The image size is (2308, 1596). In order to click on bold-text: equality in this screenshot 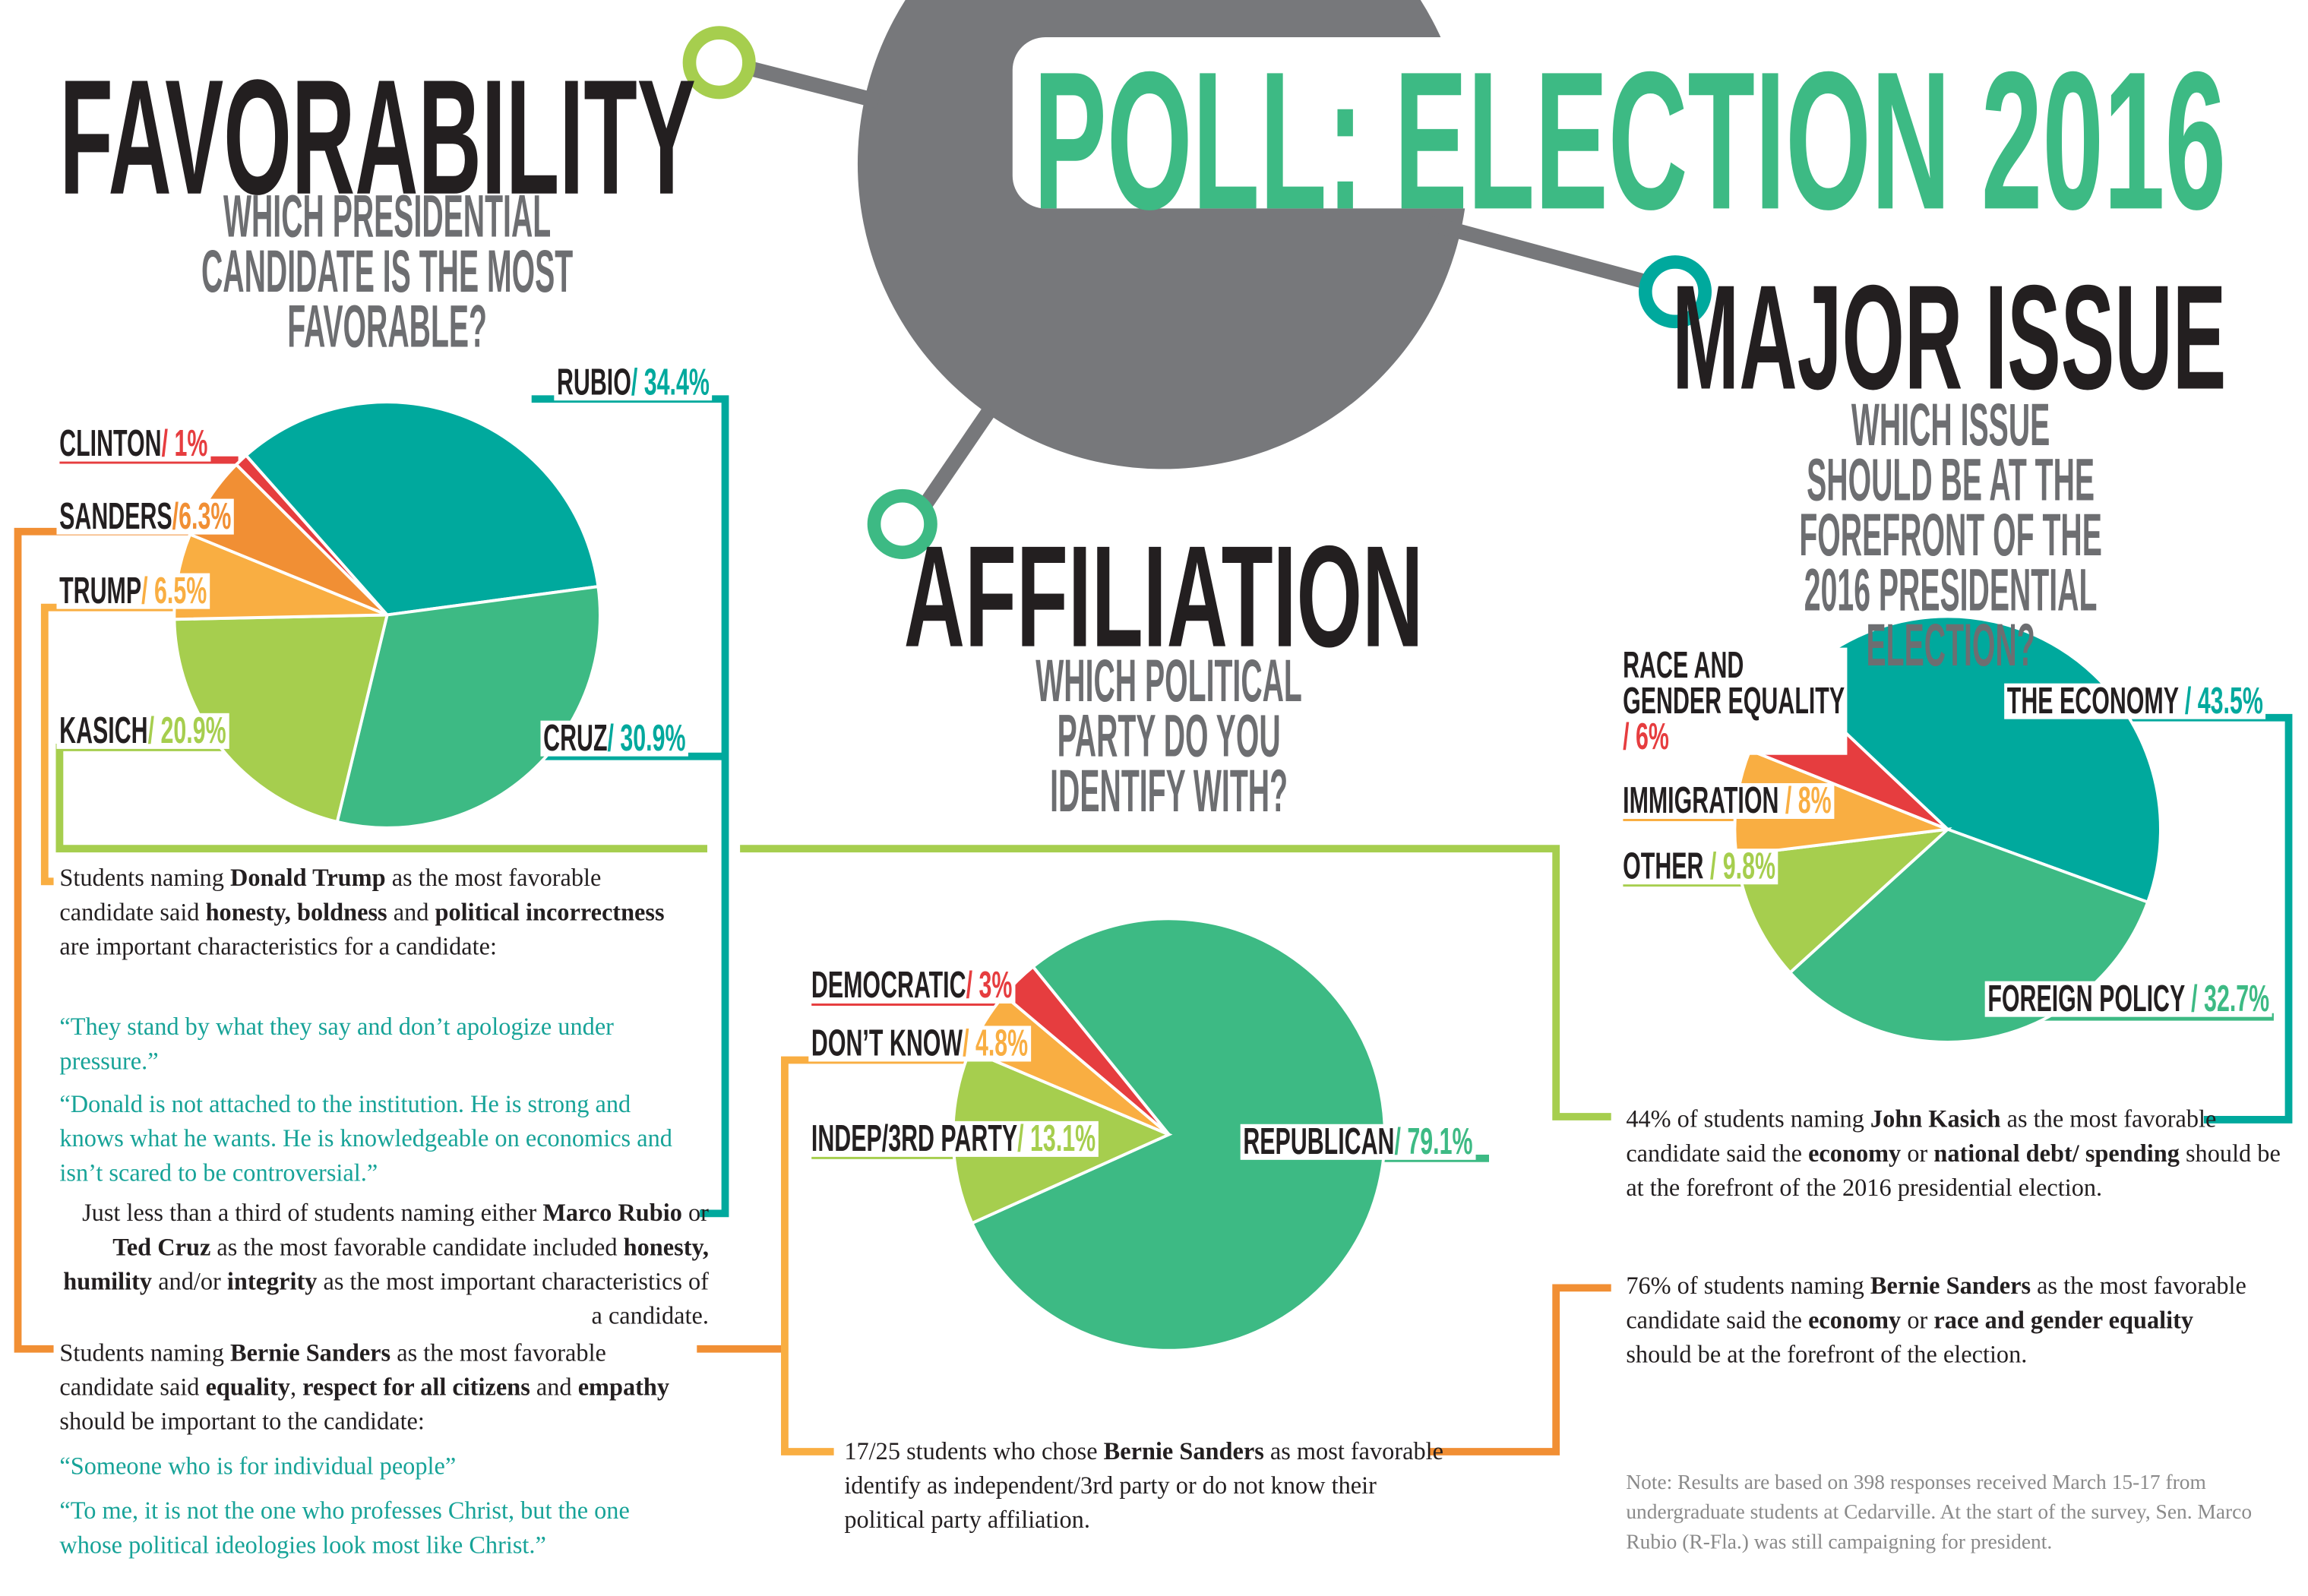, I will do `click(247, 1387)`.